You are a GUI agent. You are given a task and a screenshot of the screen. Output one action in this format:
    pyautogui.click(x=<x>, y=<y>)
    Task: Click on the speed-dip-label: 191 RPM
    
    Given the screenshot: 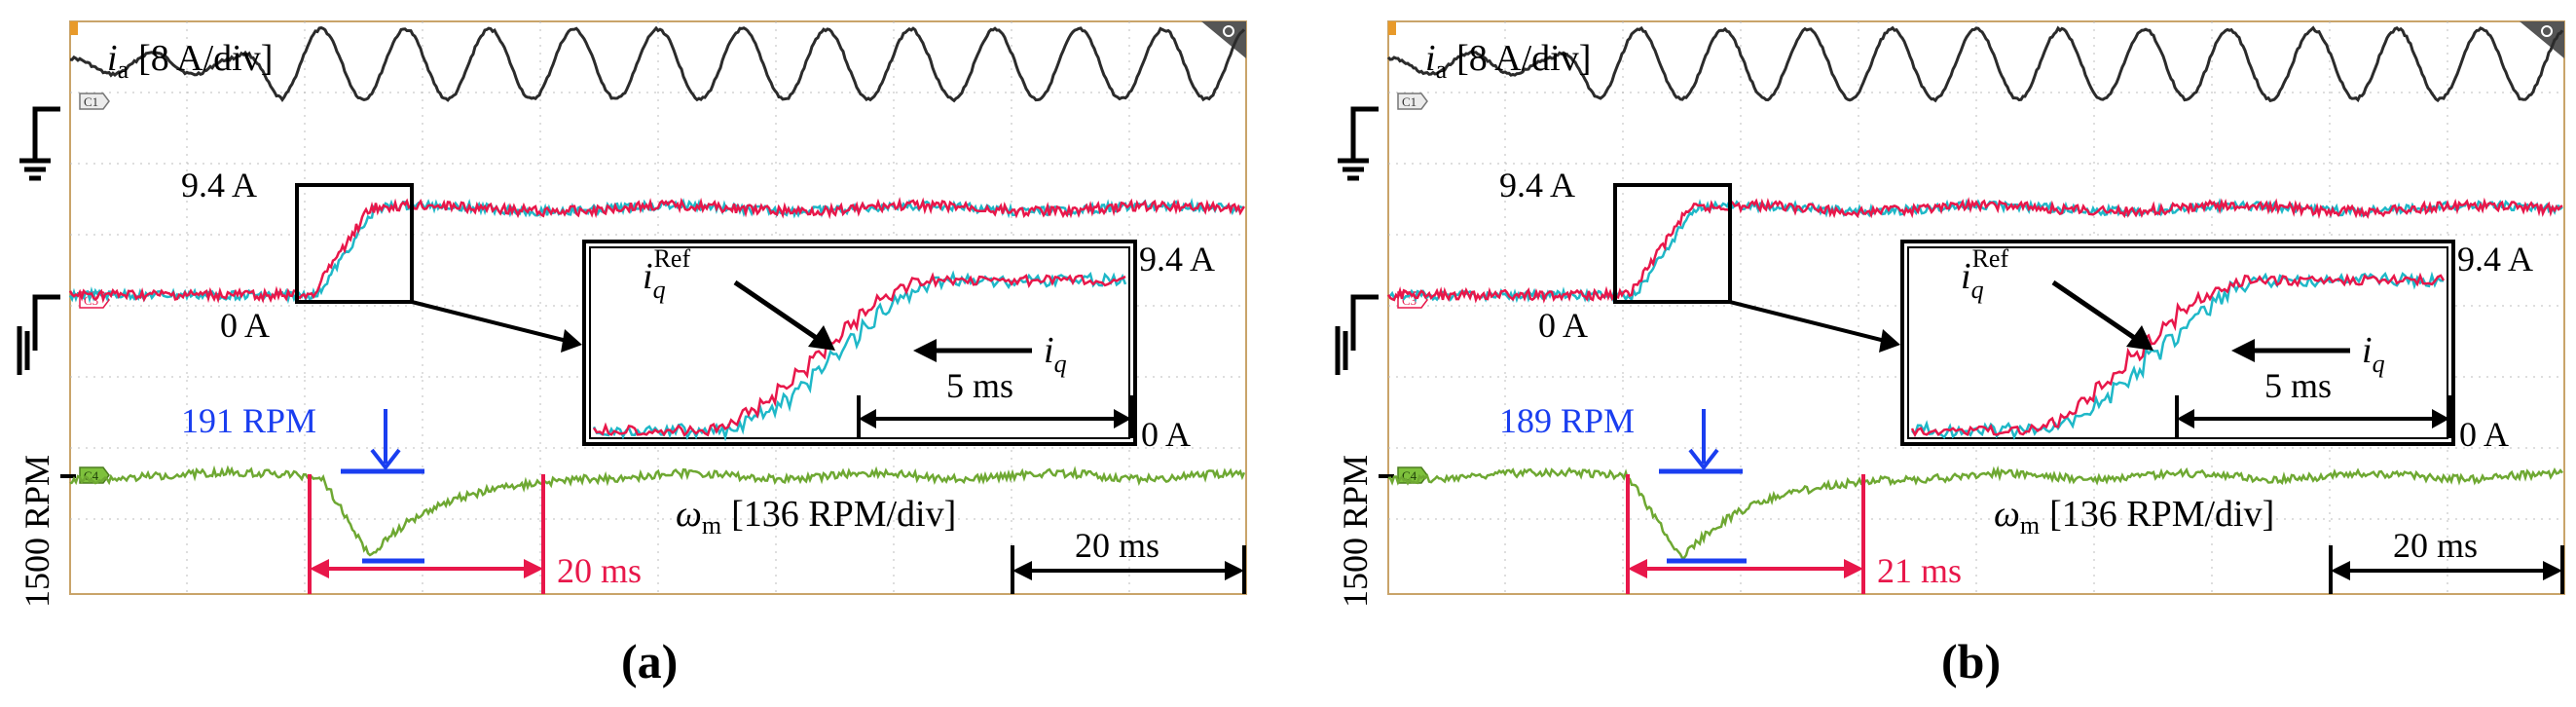 What is the action you would take?
    pyautogui.click(x=248, y=420)
    